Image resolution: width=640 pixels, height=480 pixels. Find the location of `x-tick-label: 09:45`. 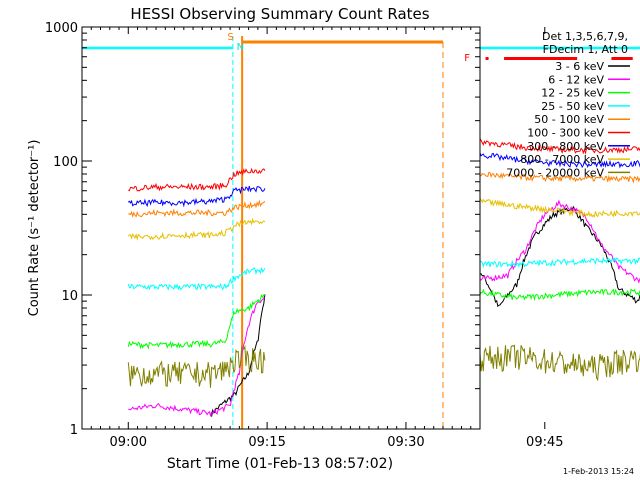

x-tick-label: 09:45 is located at coordinates (544, 442).